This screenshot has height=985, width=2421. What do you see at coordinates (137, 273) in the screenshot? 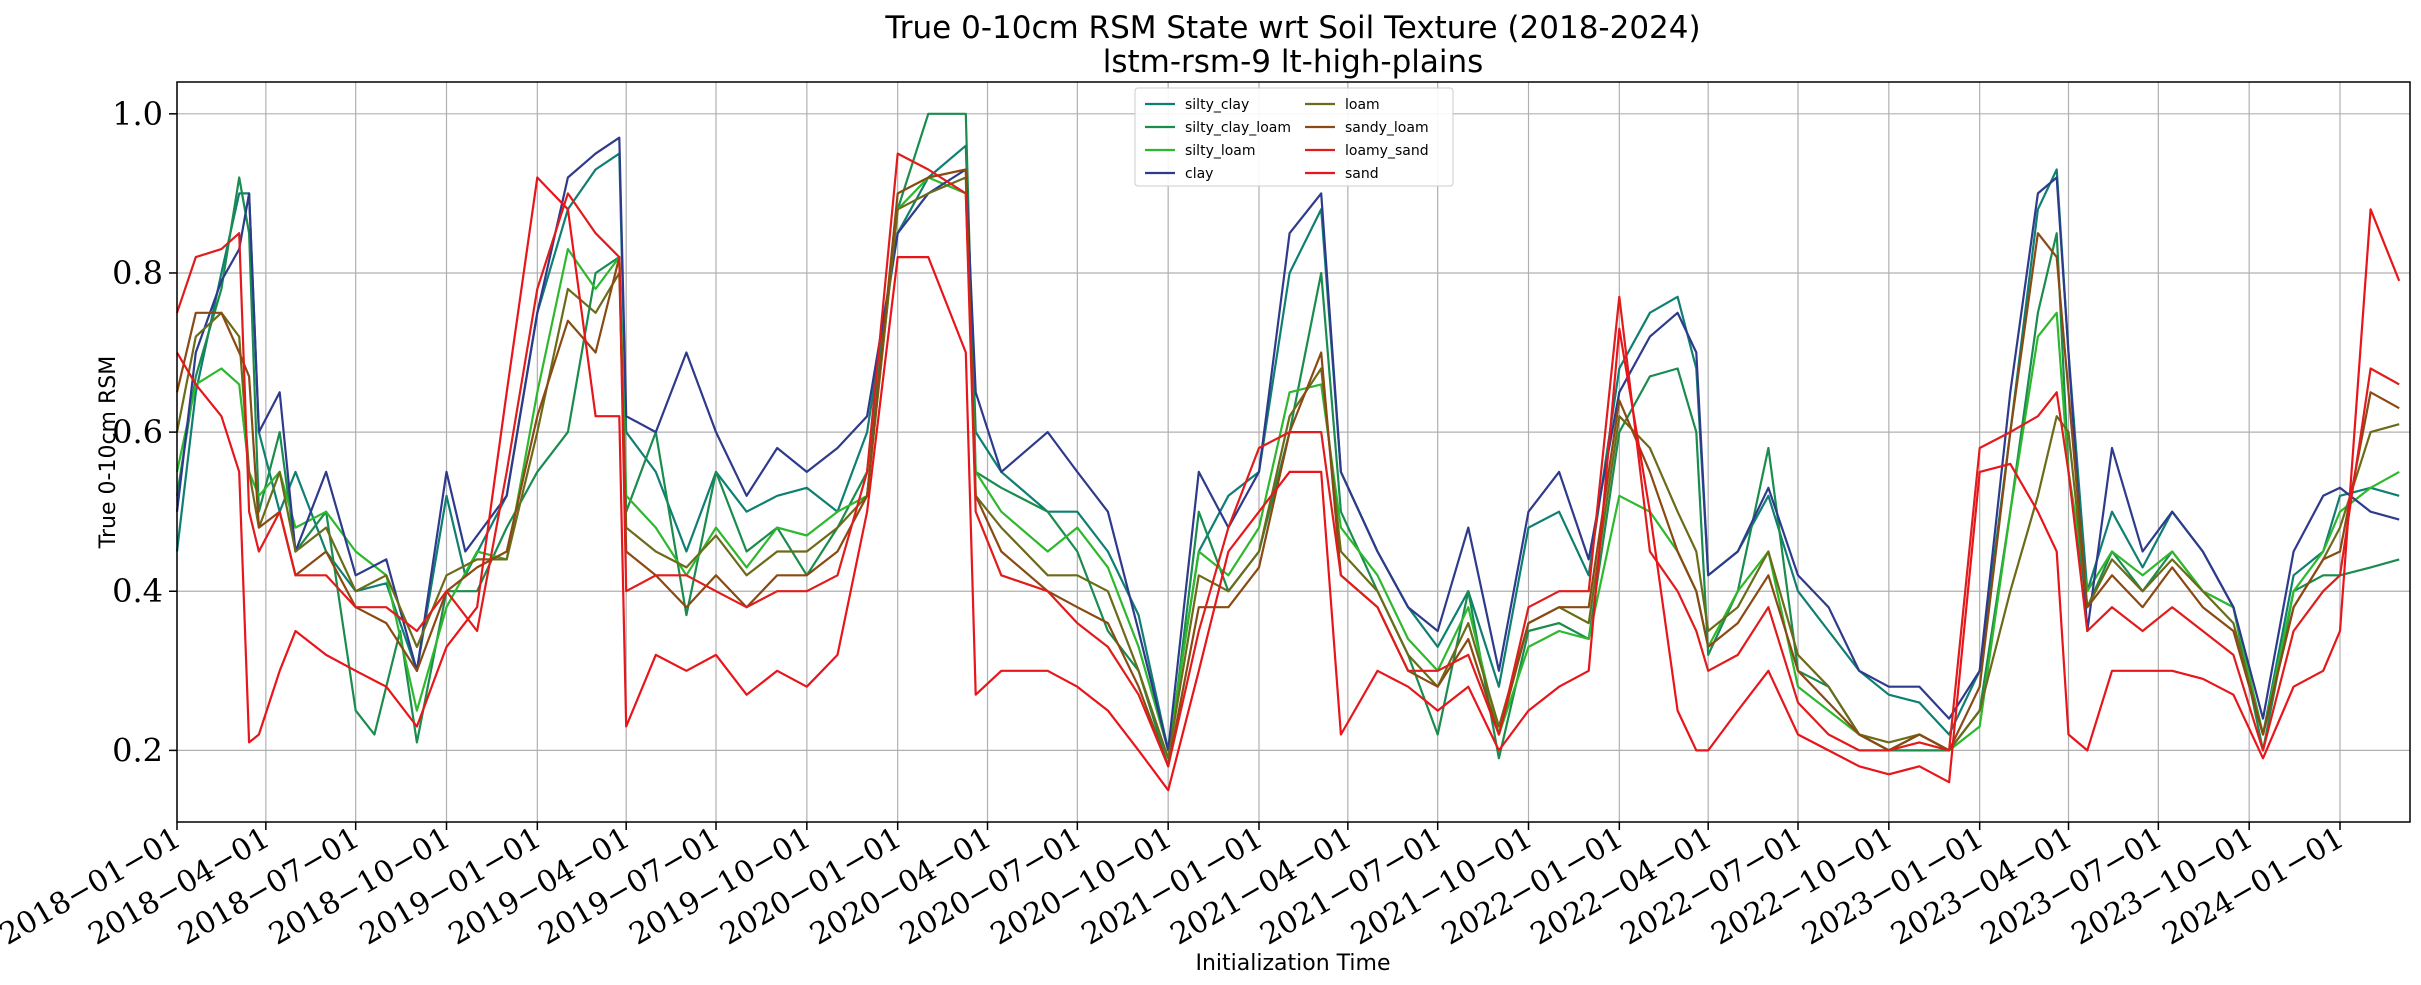
I see `y-tick-label: 0.8` at bounding box center [137, 273].